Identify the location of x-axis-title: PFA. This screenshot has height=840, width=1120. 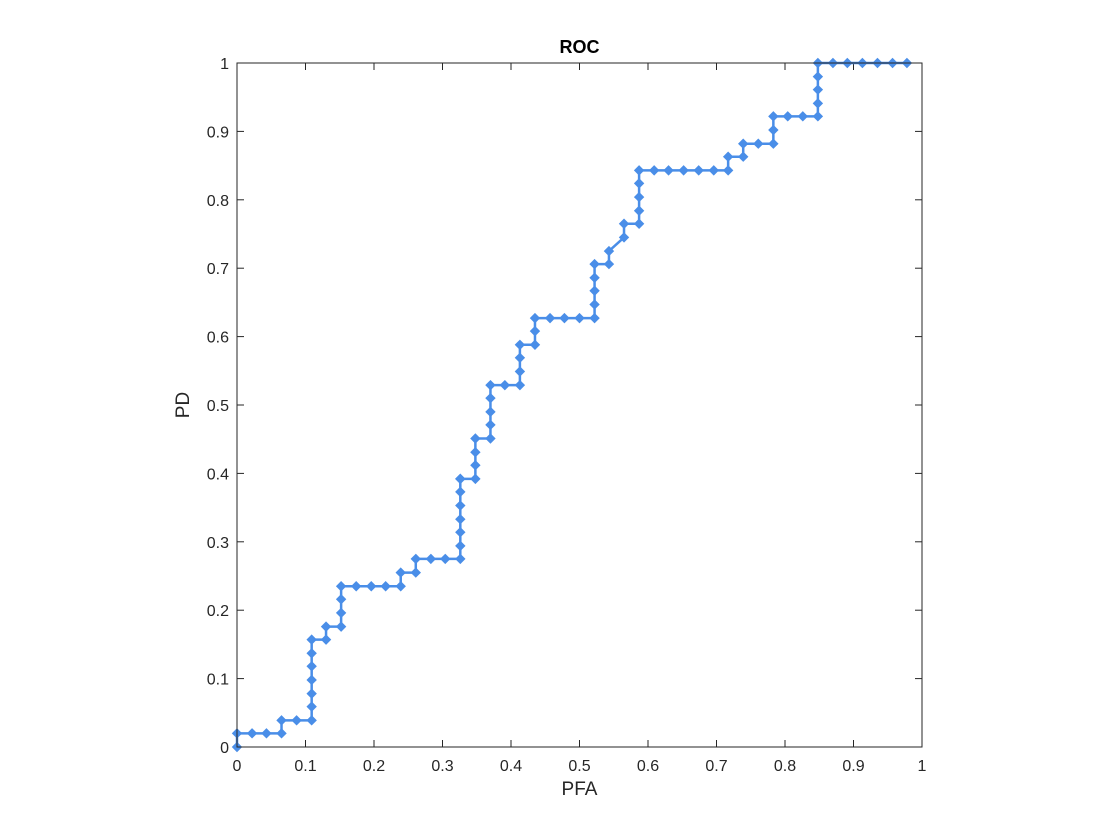
(580, 789).